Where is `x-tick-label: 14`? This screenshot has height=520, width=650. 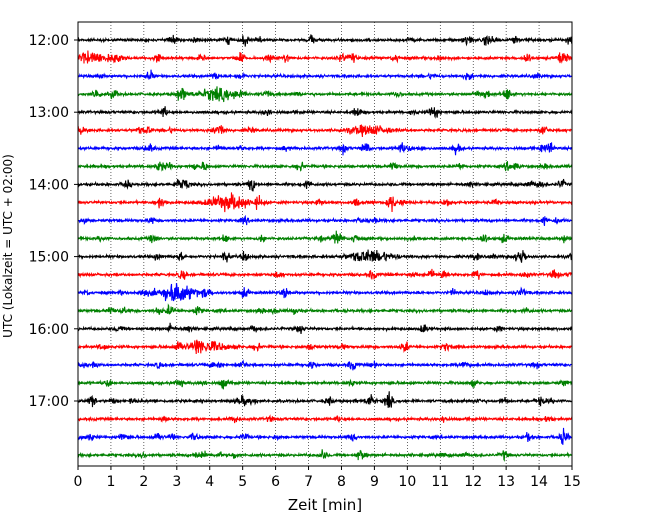 x-tick-label: 14 is located at coordinates (539, 482).